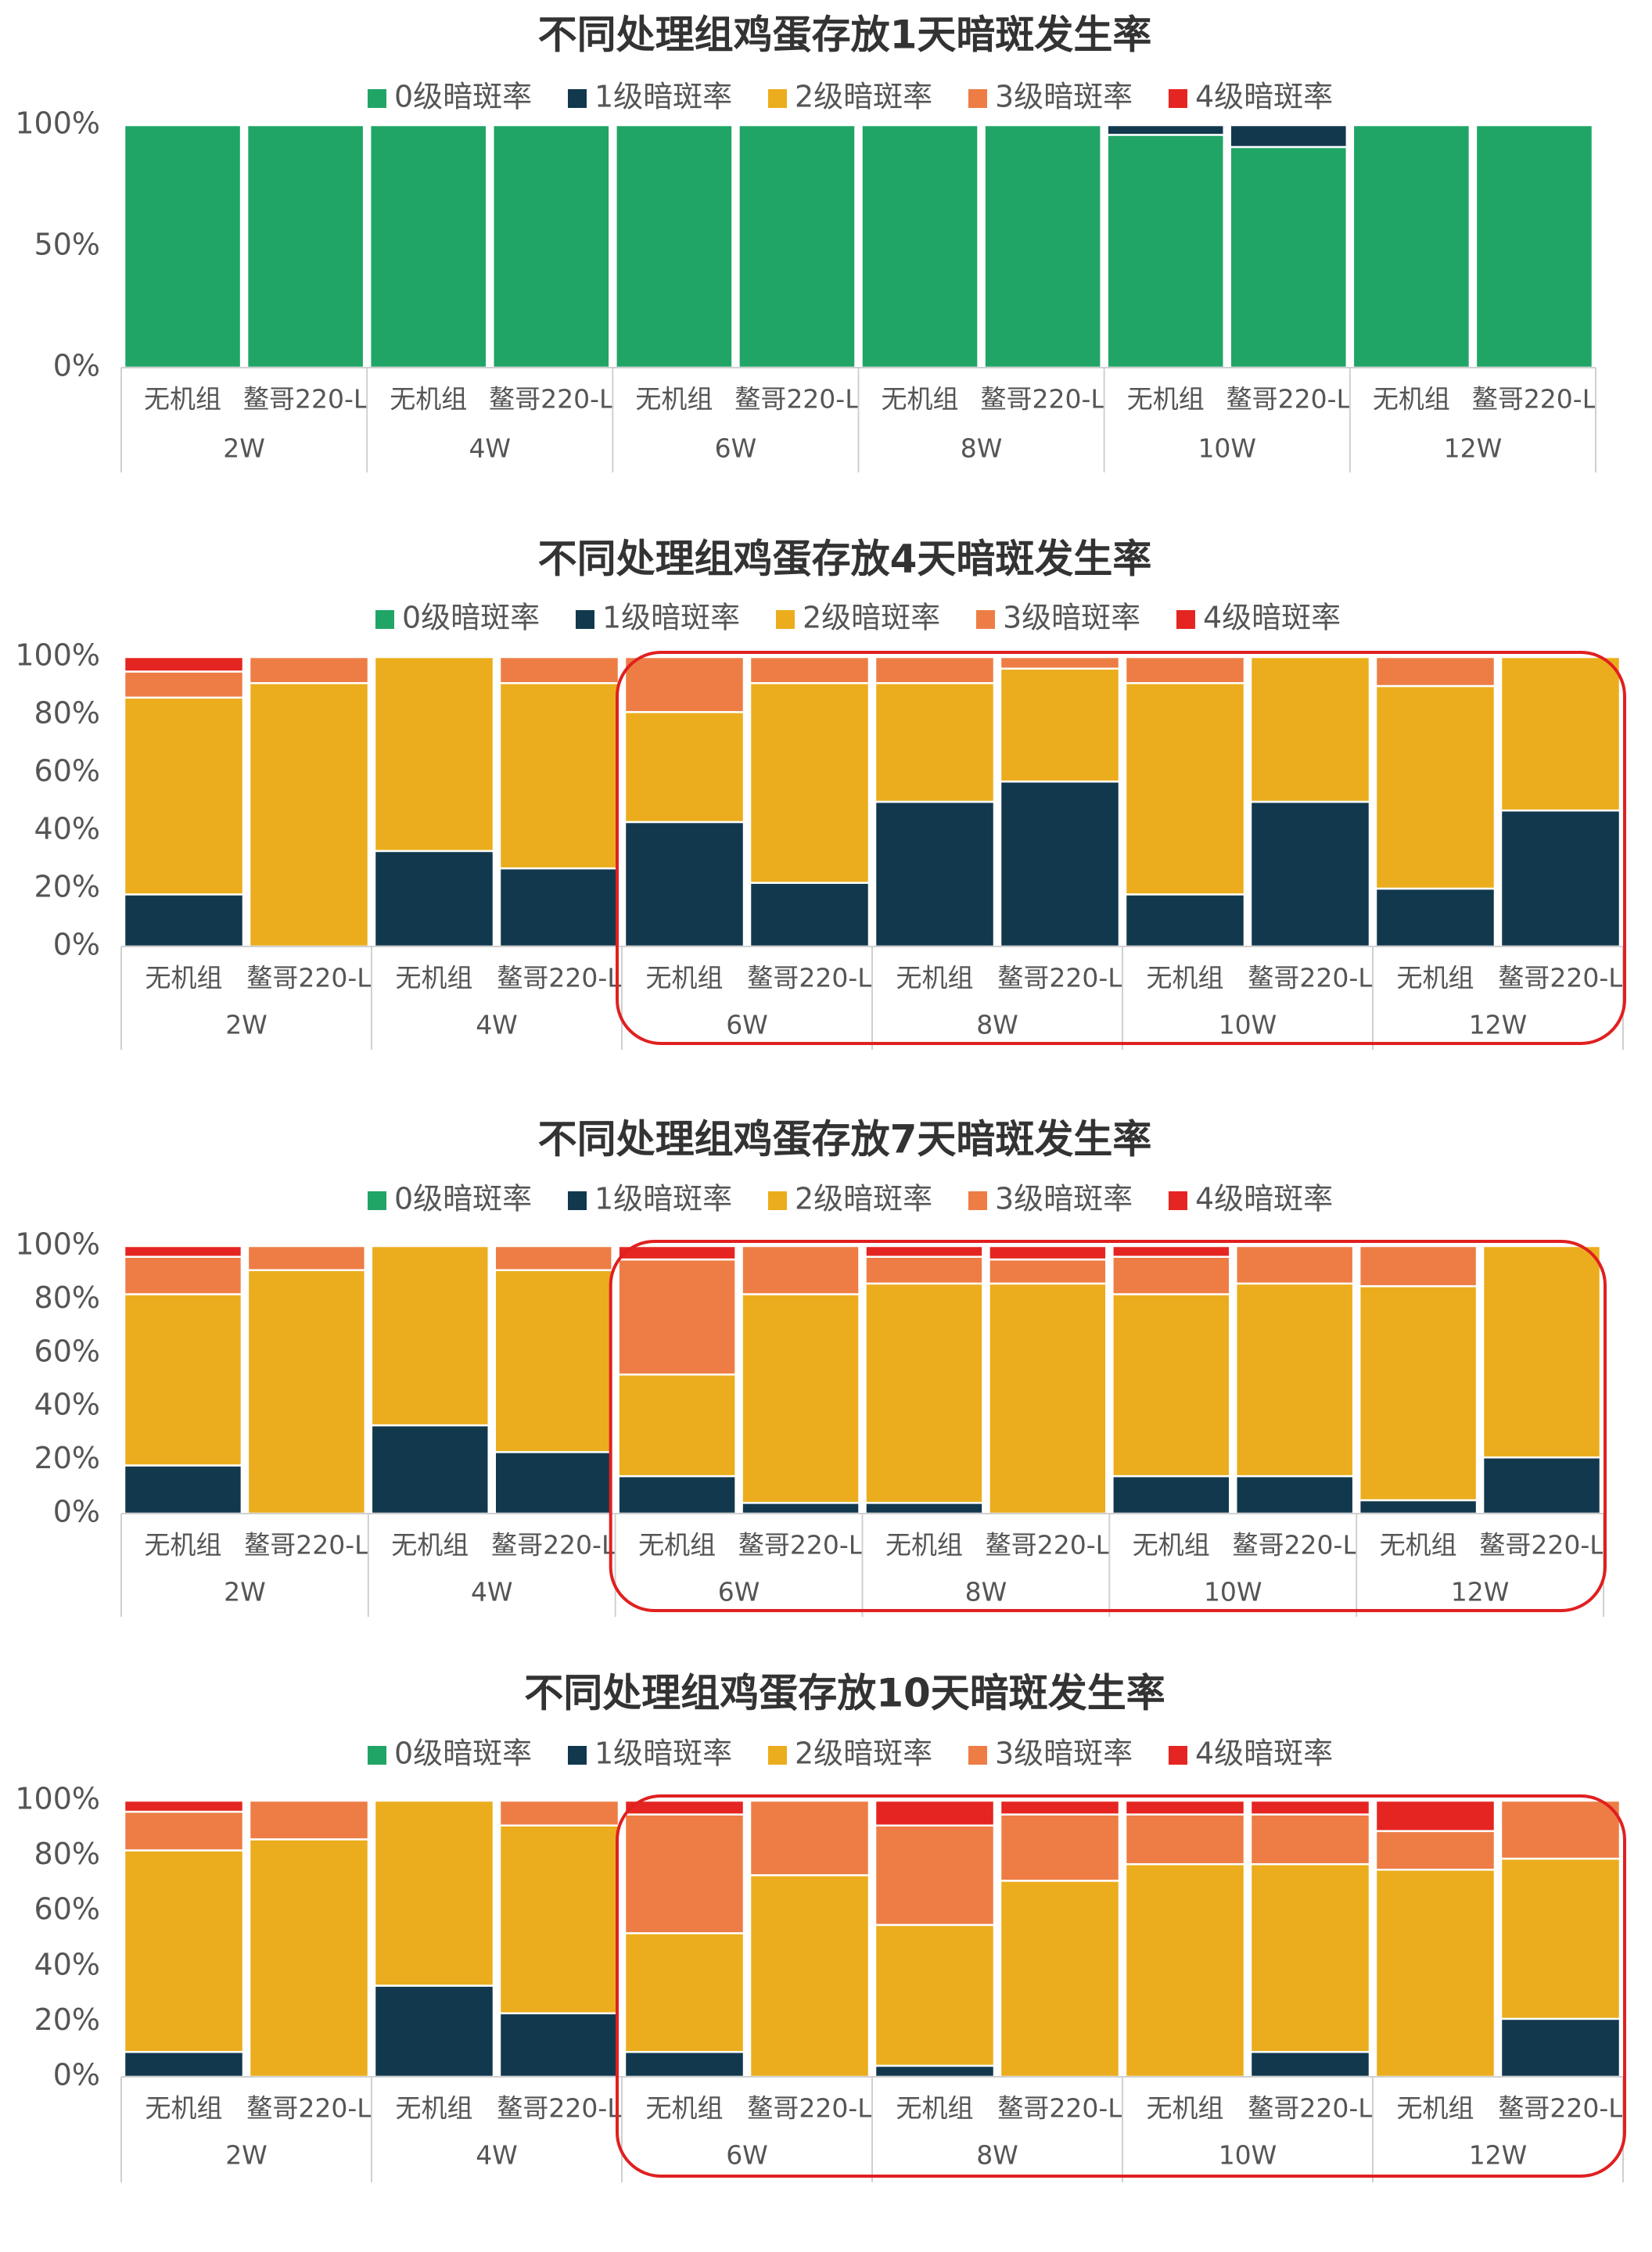  I want to click on y-tick-label: 20%, so click(67, 2020).